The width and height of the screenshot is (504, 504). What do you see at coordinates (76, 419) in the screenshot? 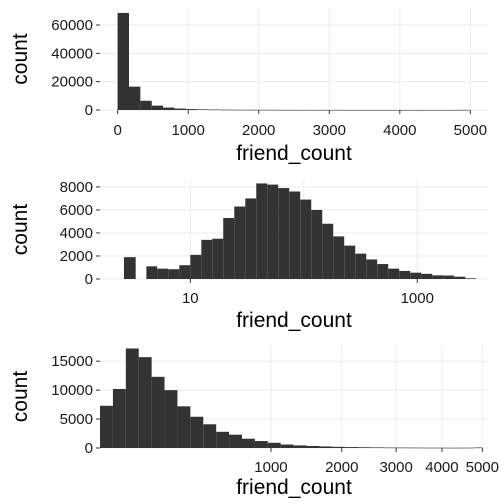
I see `y-tick-label: 5000` at bounding box center [76, 419].